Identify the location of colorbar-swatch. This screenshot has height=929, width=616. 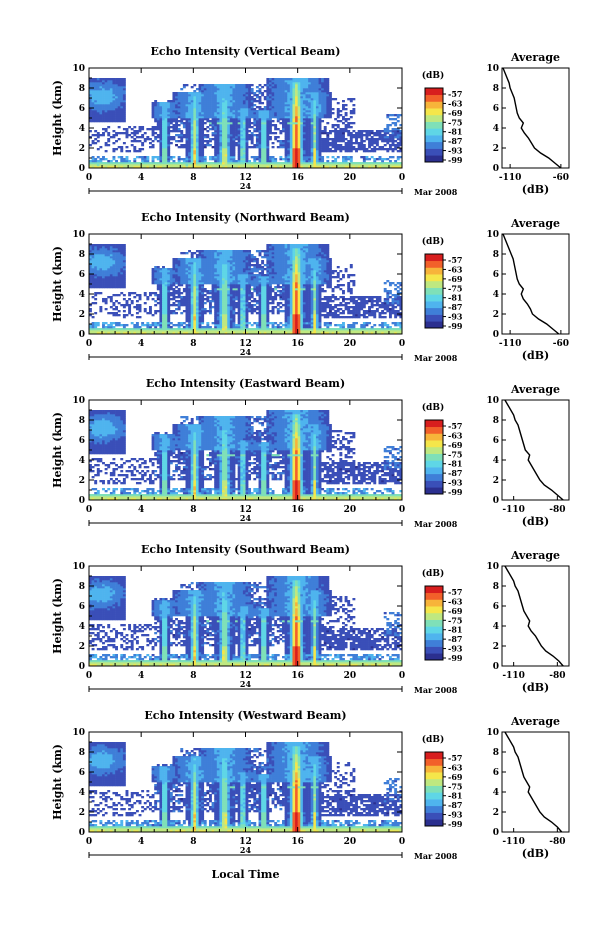
(434, 118).